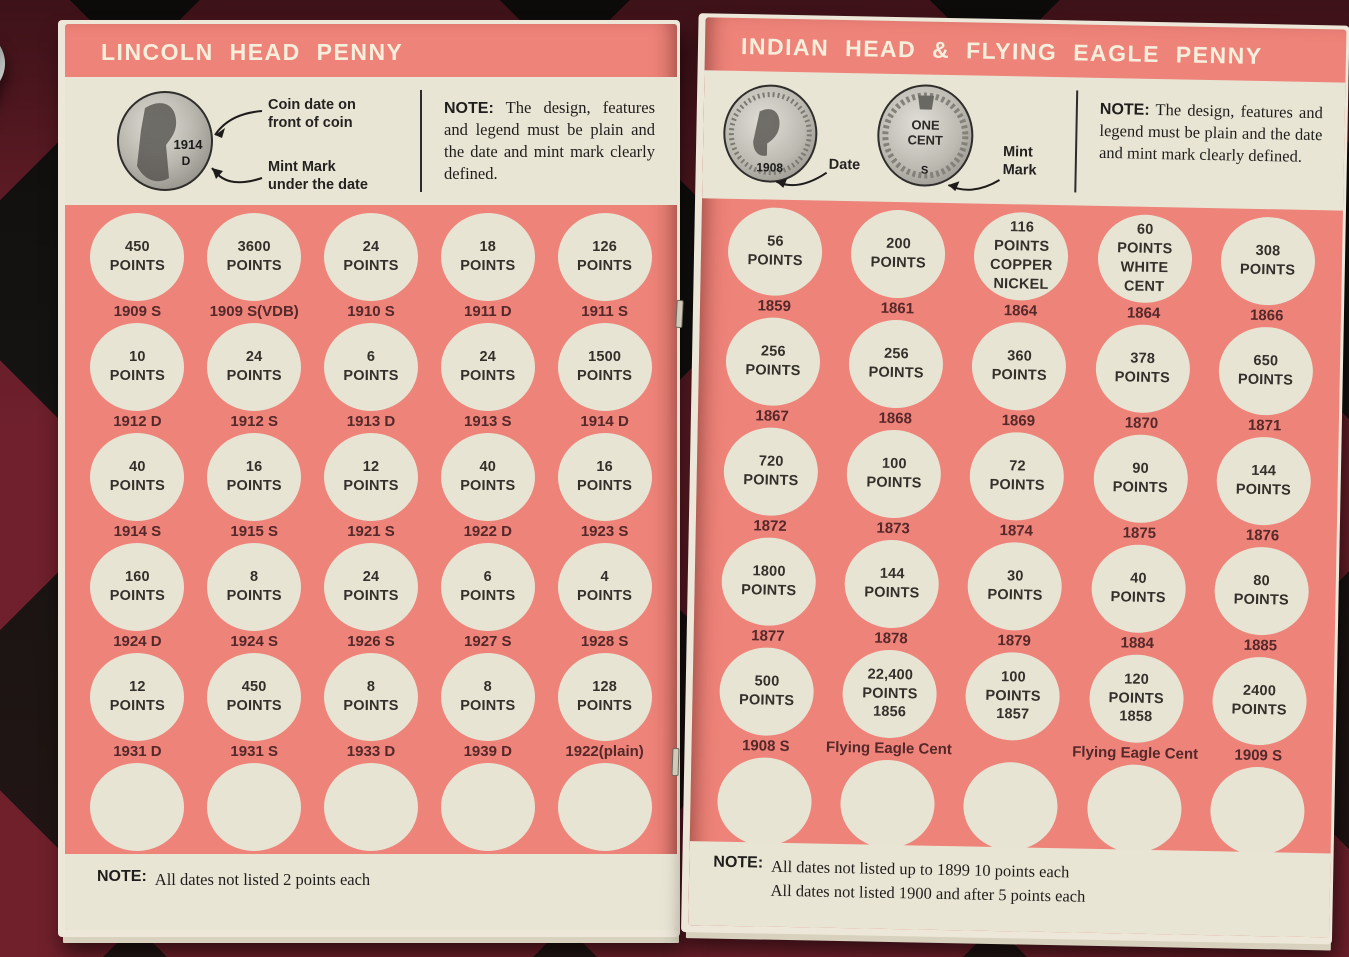  What do you see at coordinates (487, 751) in the screenshot?
I see `coin-date-label: 1939 D` at bounding box center [487, 751].